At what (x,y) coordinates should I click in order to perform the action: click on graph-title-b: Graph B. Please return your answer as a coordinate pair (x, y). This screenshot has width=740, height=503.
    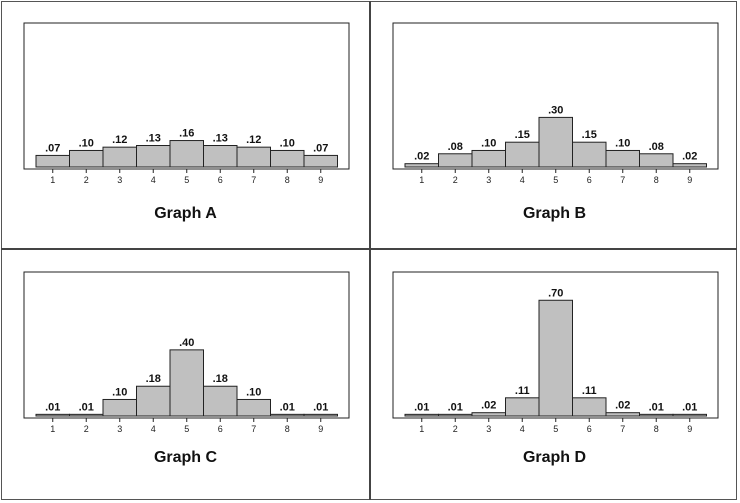
    Looking at the image, I should click on (554, 213).